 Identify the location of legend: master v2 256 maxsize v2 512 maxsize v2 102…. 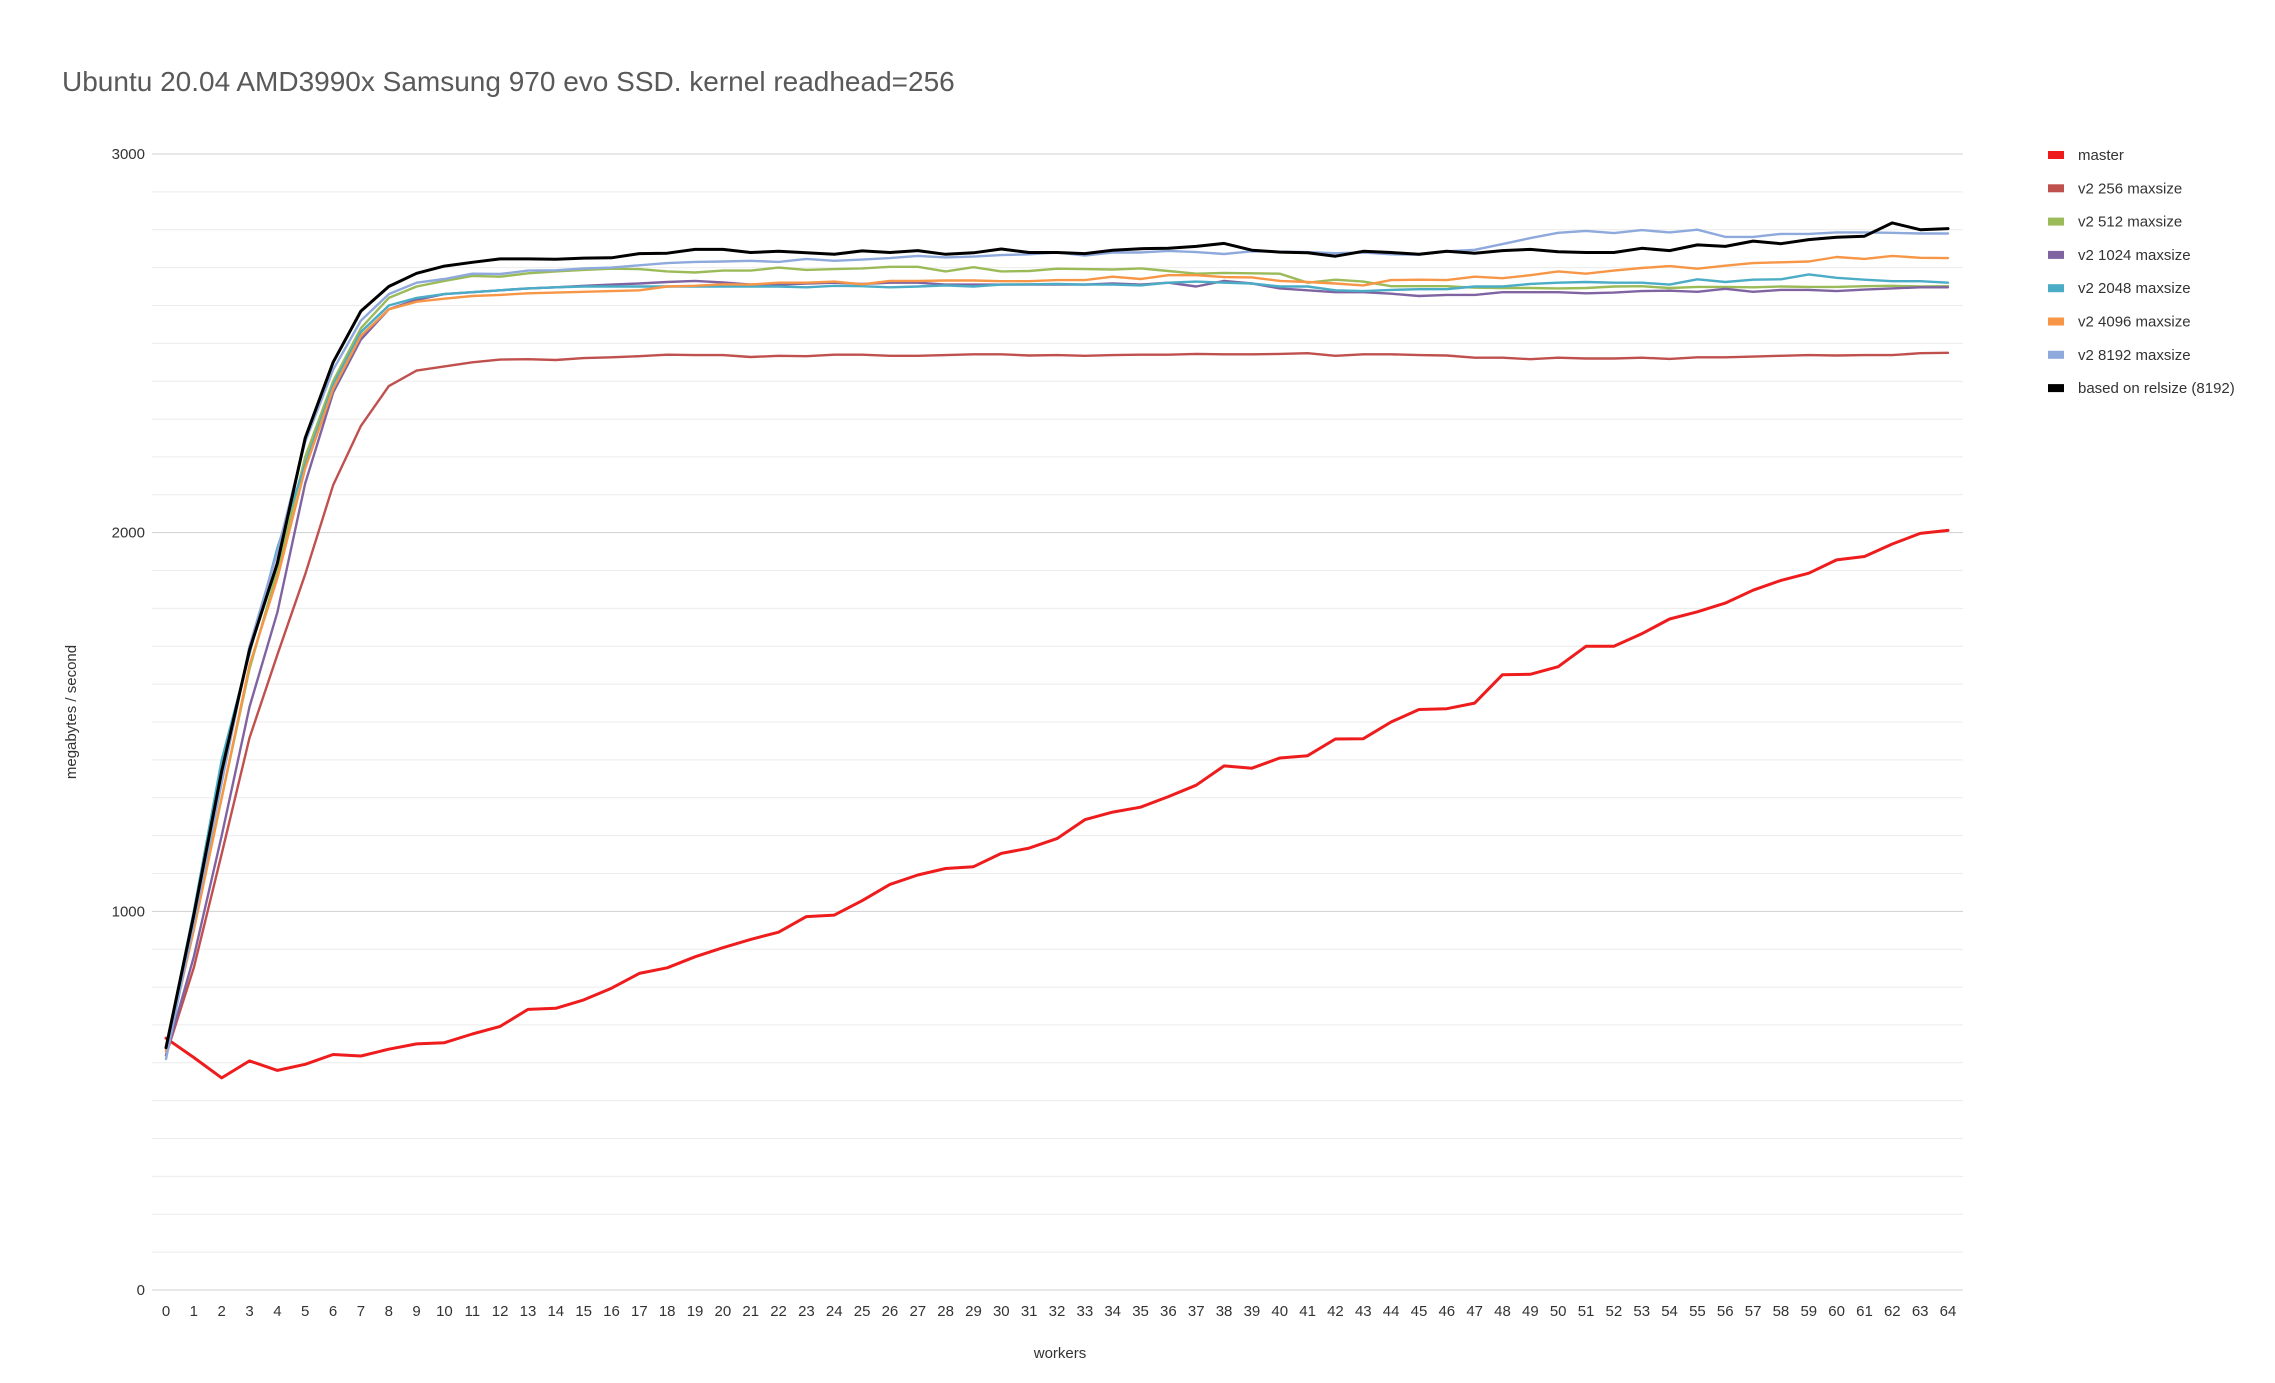
(2141, 272).